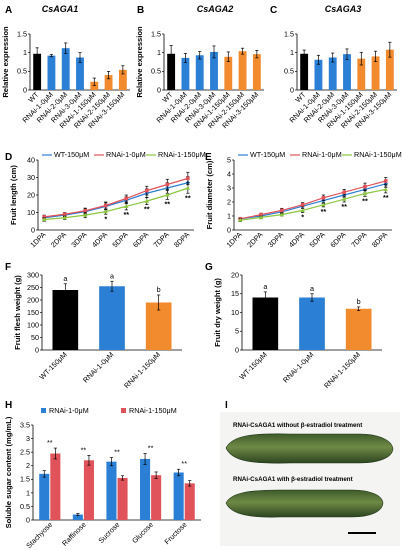  I want to click on y-tick-label-b: 0, so click(159, 89).